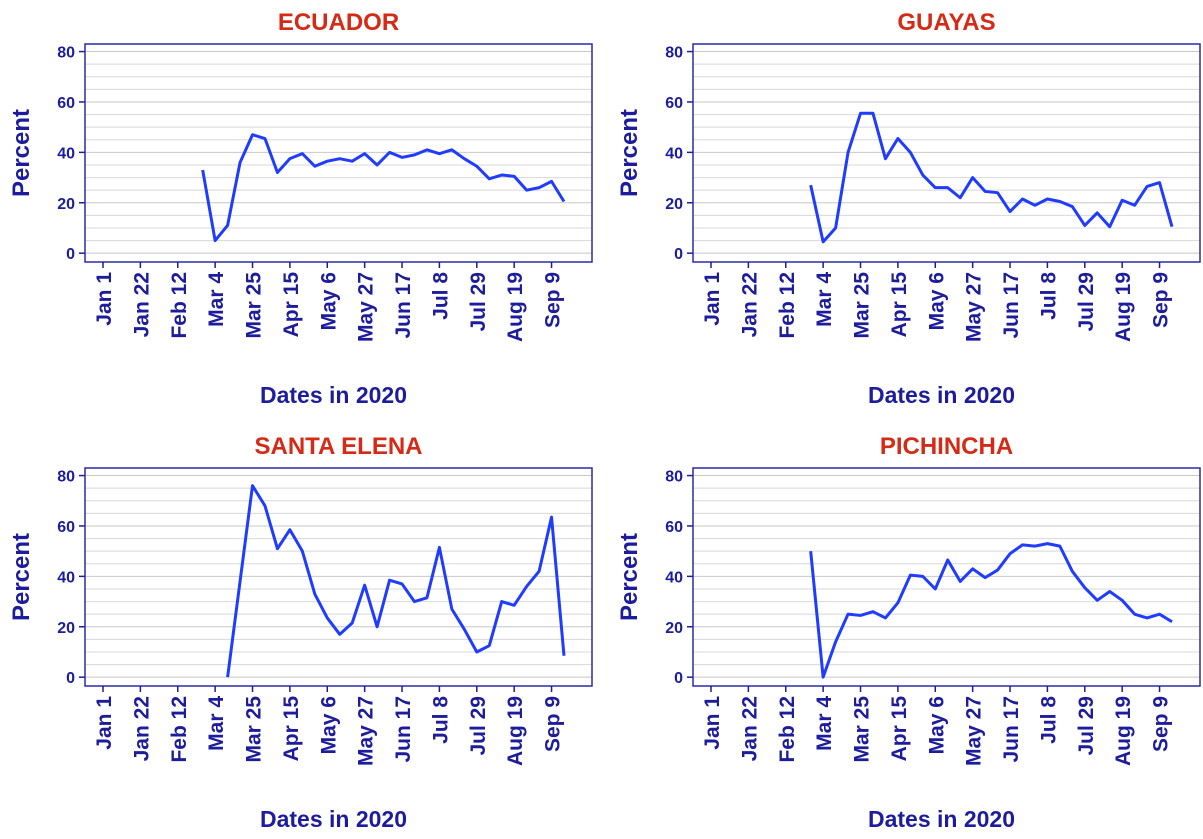  What do you see at coordinates (338, 22) in the screenshot?
I see `chart-title: ECUADOR` at bounding box center [338, 22].